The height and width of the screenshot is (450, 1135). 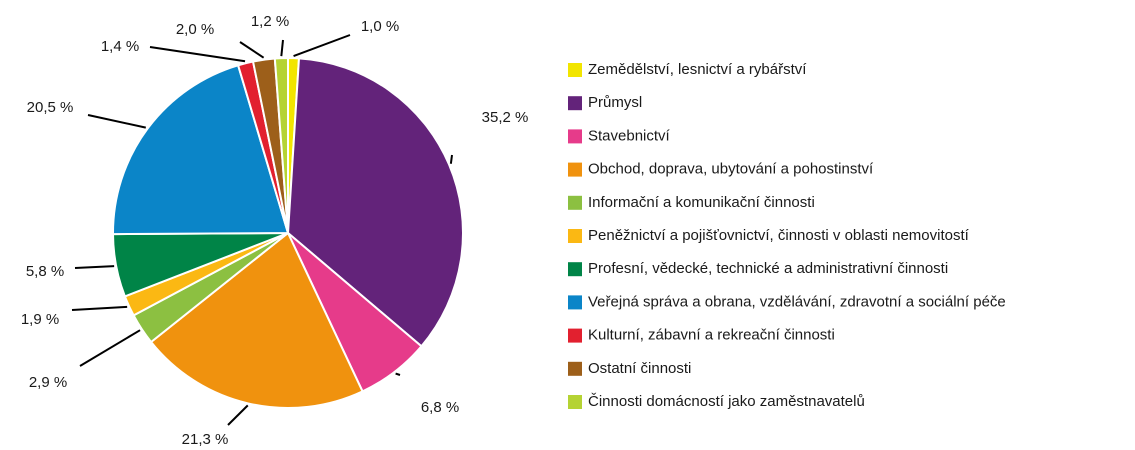 What do you see at coordinates (440, 407) in the screenshot?
I see `value-label: 6,8 %` at bounding box center [440, 407].